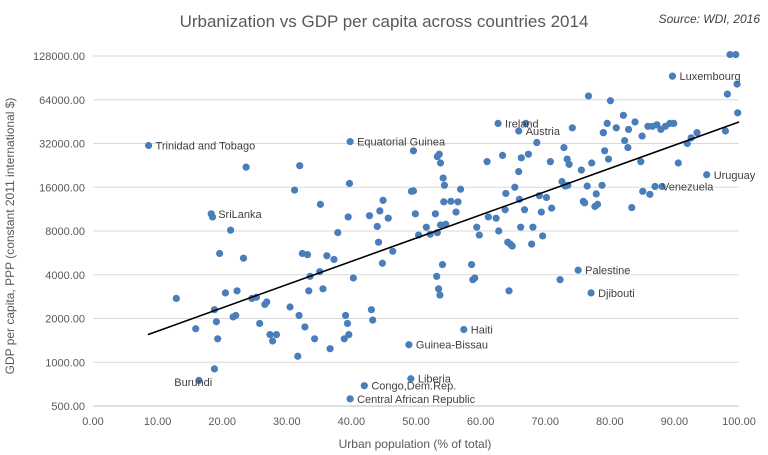 The image size is (768, 455). What do you see at coordinates (610, 422) in the screenshot?
I see `x-tick-label: 80.00` at bounding box center [610, 422].